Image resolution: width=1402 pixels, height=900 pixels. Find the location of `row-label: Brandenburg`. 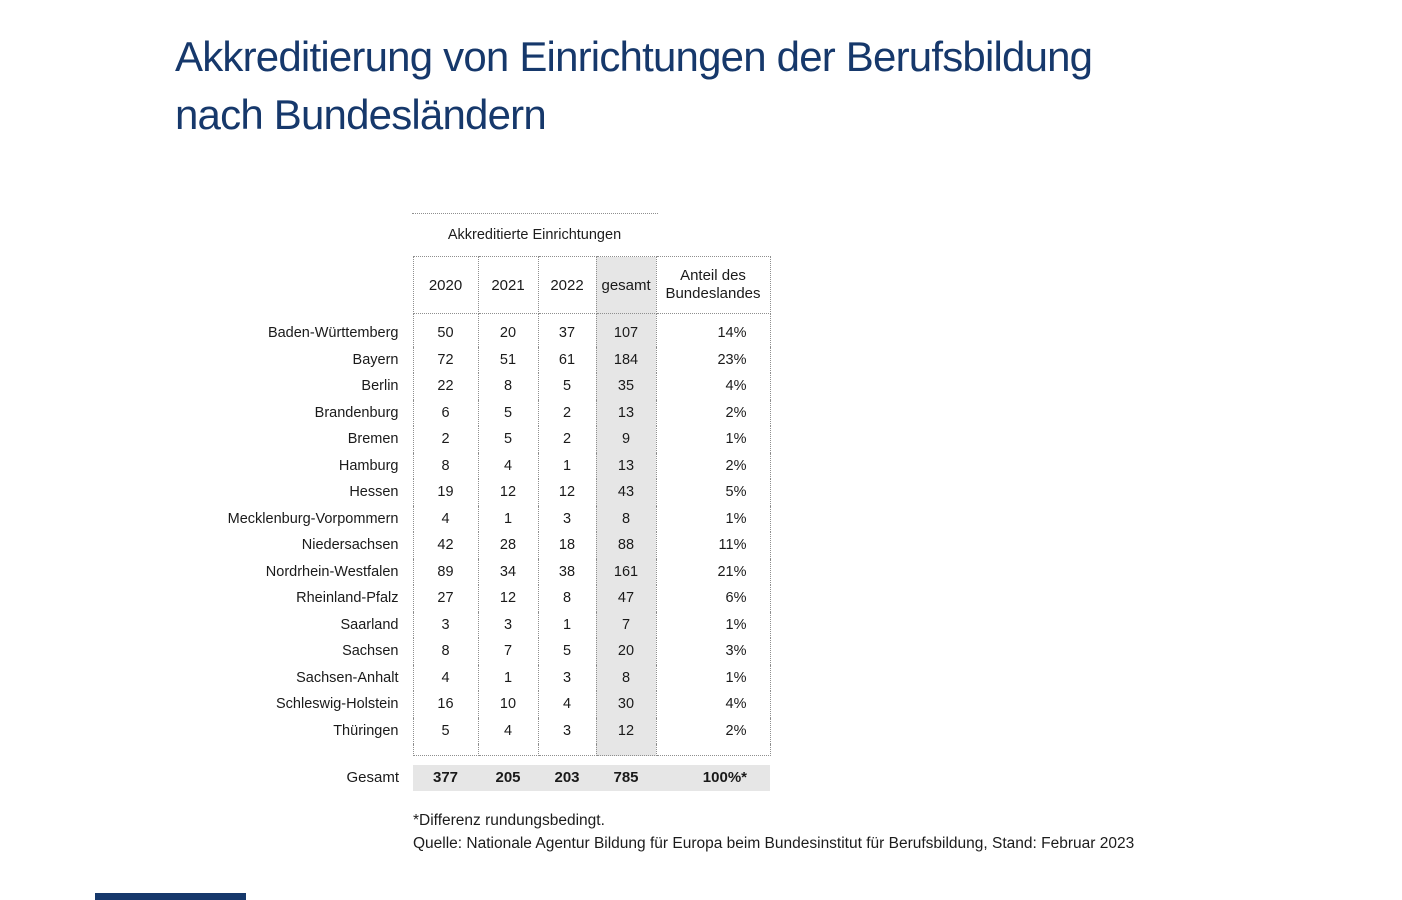

row-label: Brandenburg is located at coordinates (356, 412).